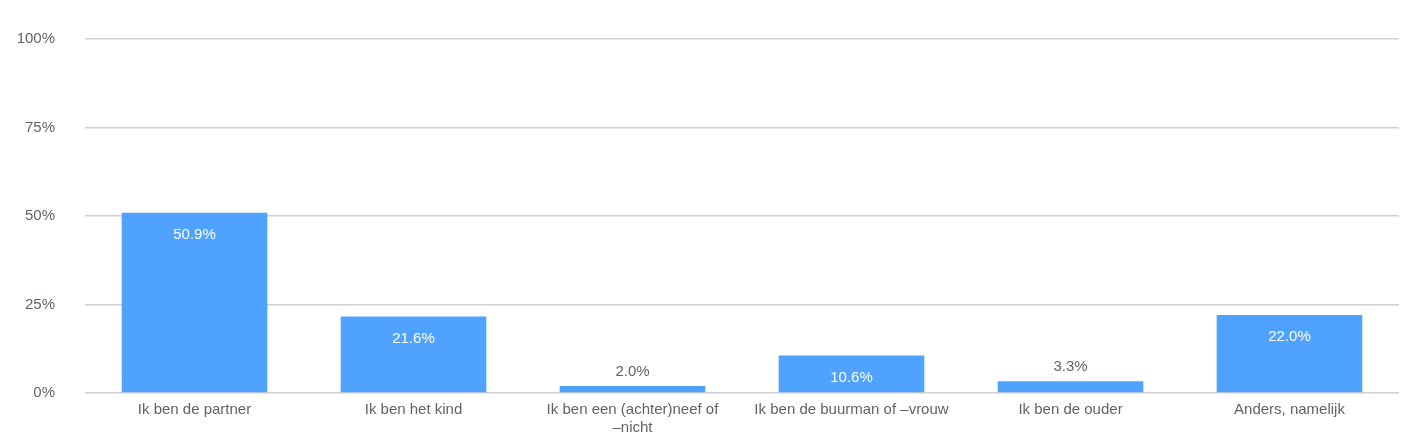  Describe the element at coordinates (194, 233) in the screenshot. I see `data-label: 50.9%` at that location.